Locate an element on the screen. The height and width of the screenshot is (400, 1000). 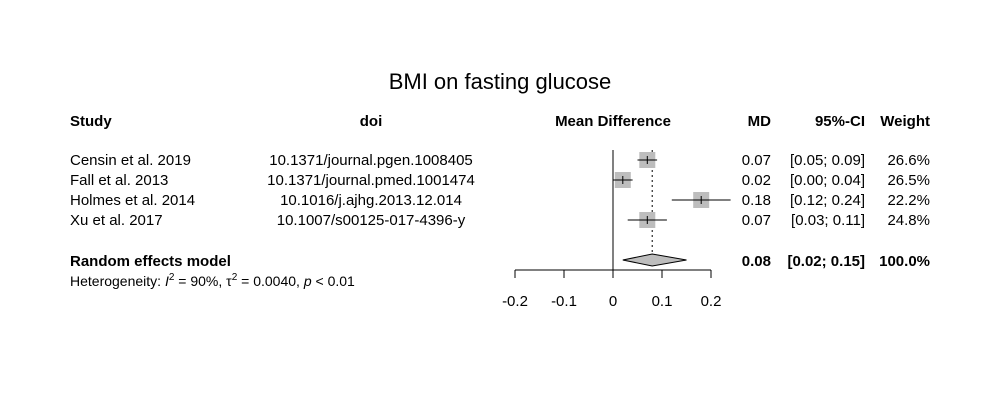
plot-area: -0.2 -0.1 0 0.1 0.2 is located at coordinates (616, 230).